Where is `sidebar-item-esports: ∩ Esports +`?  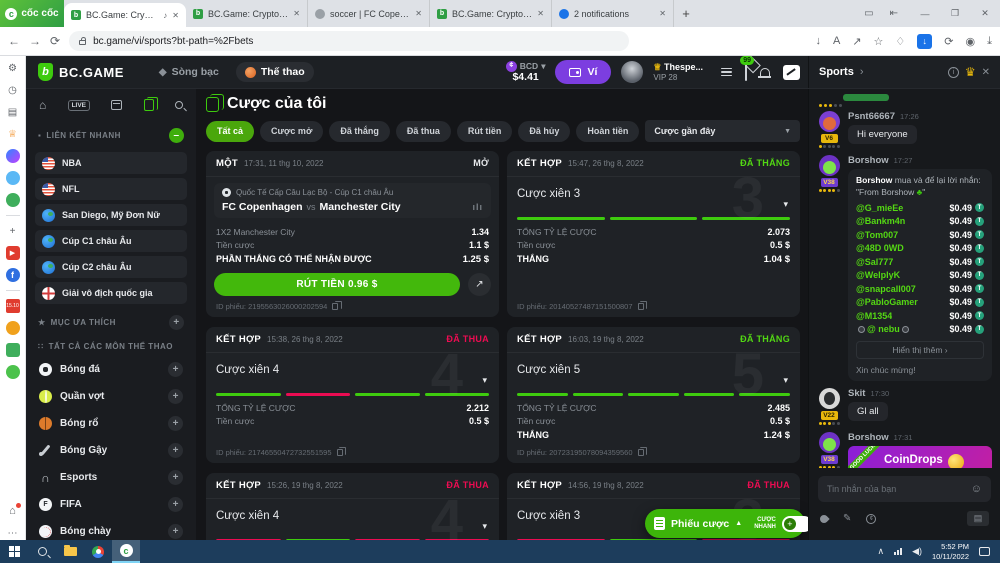
sidebar-item-esports: ∩ Esports + is located at coordinates (111, 477).